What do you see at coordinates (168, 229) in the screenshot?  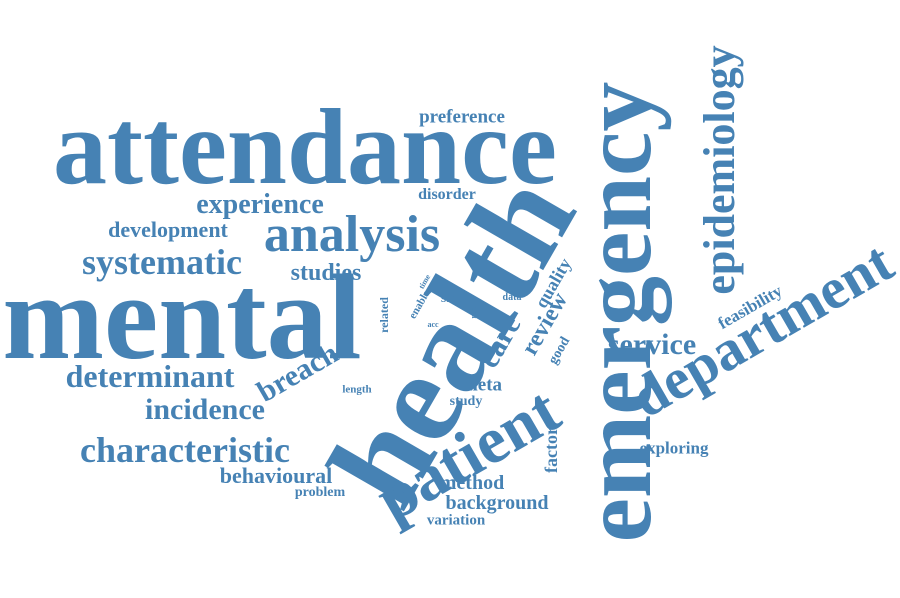 I see `word-development: development` at bounding box center [168, 229].